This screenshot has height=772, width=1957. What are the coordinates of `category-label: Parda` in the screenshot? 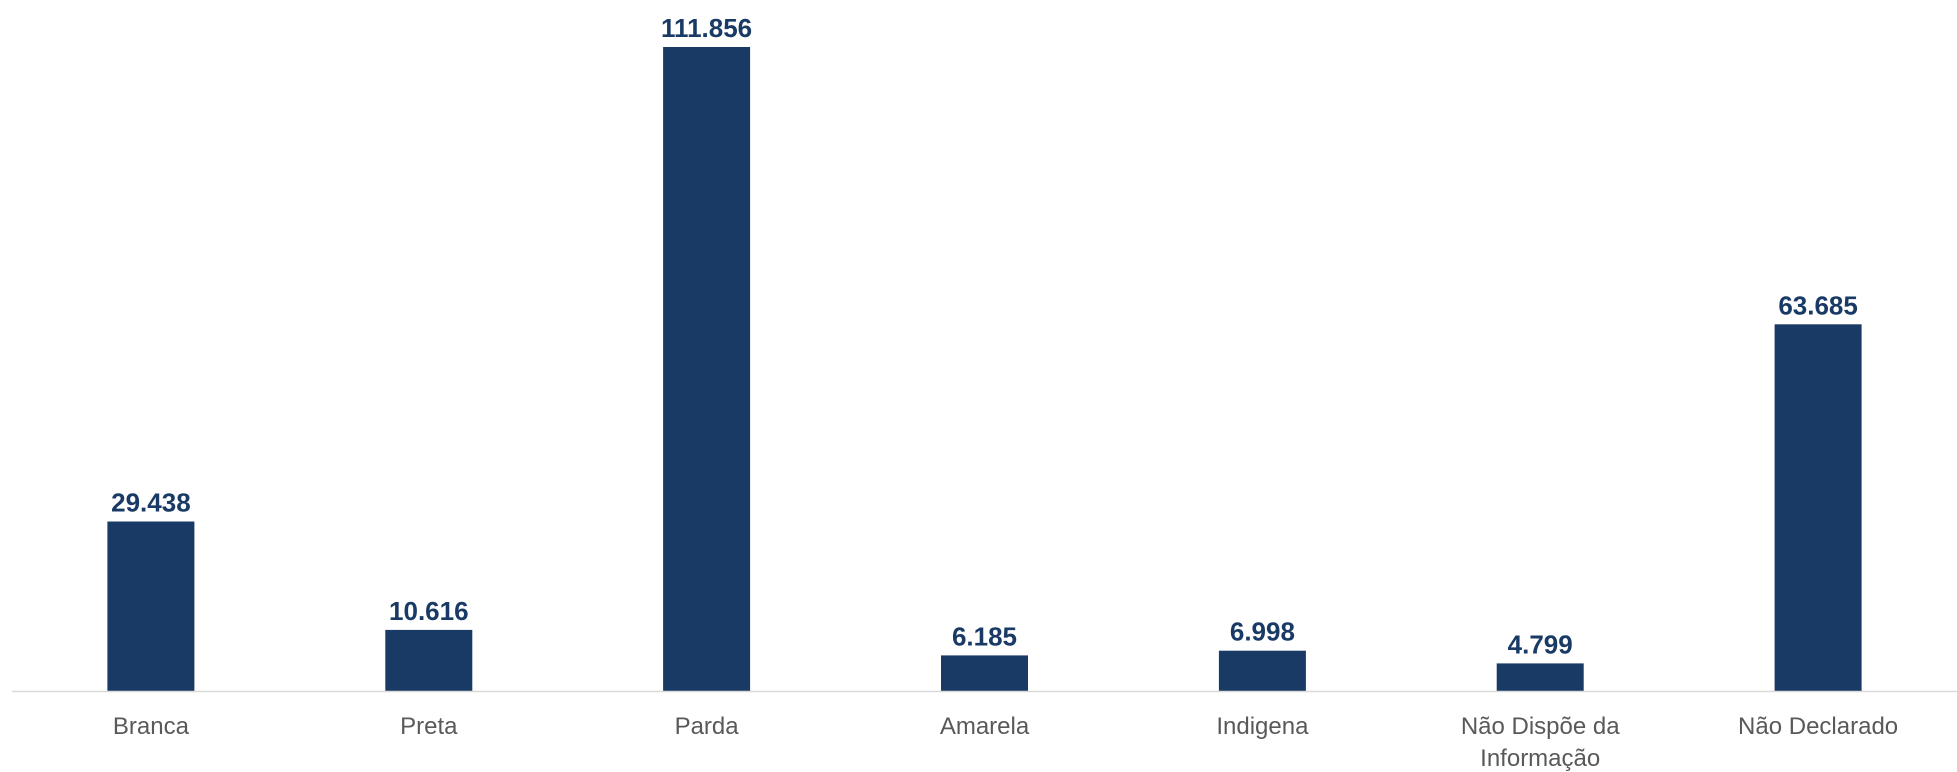 It's located at (707, 726).